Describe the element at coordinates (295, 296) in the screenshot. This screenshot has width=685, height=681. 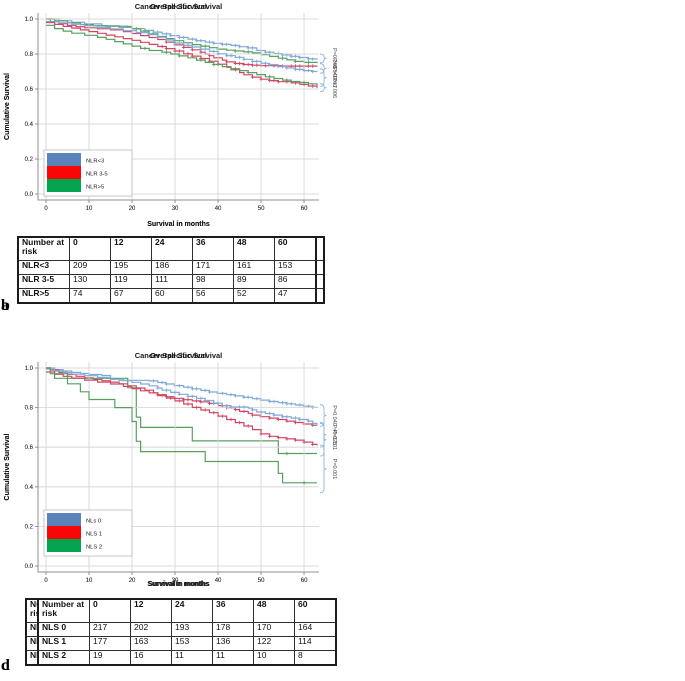
I see `risk-table-cell: 47` at that location.